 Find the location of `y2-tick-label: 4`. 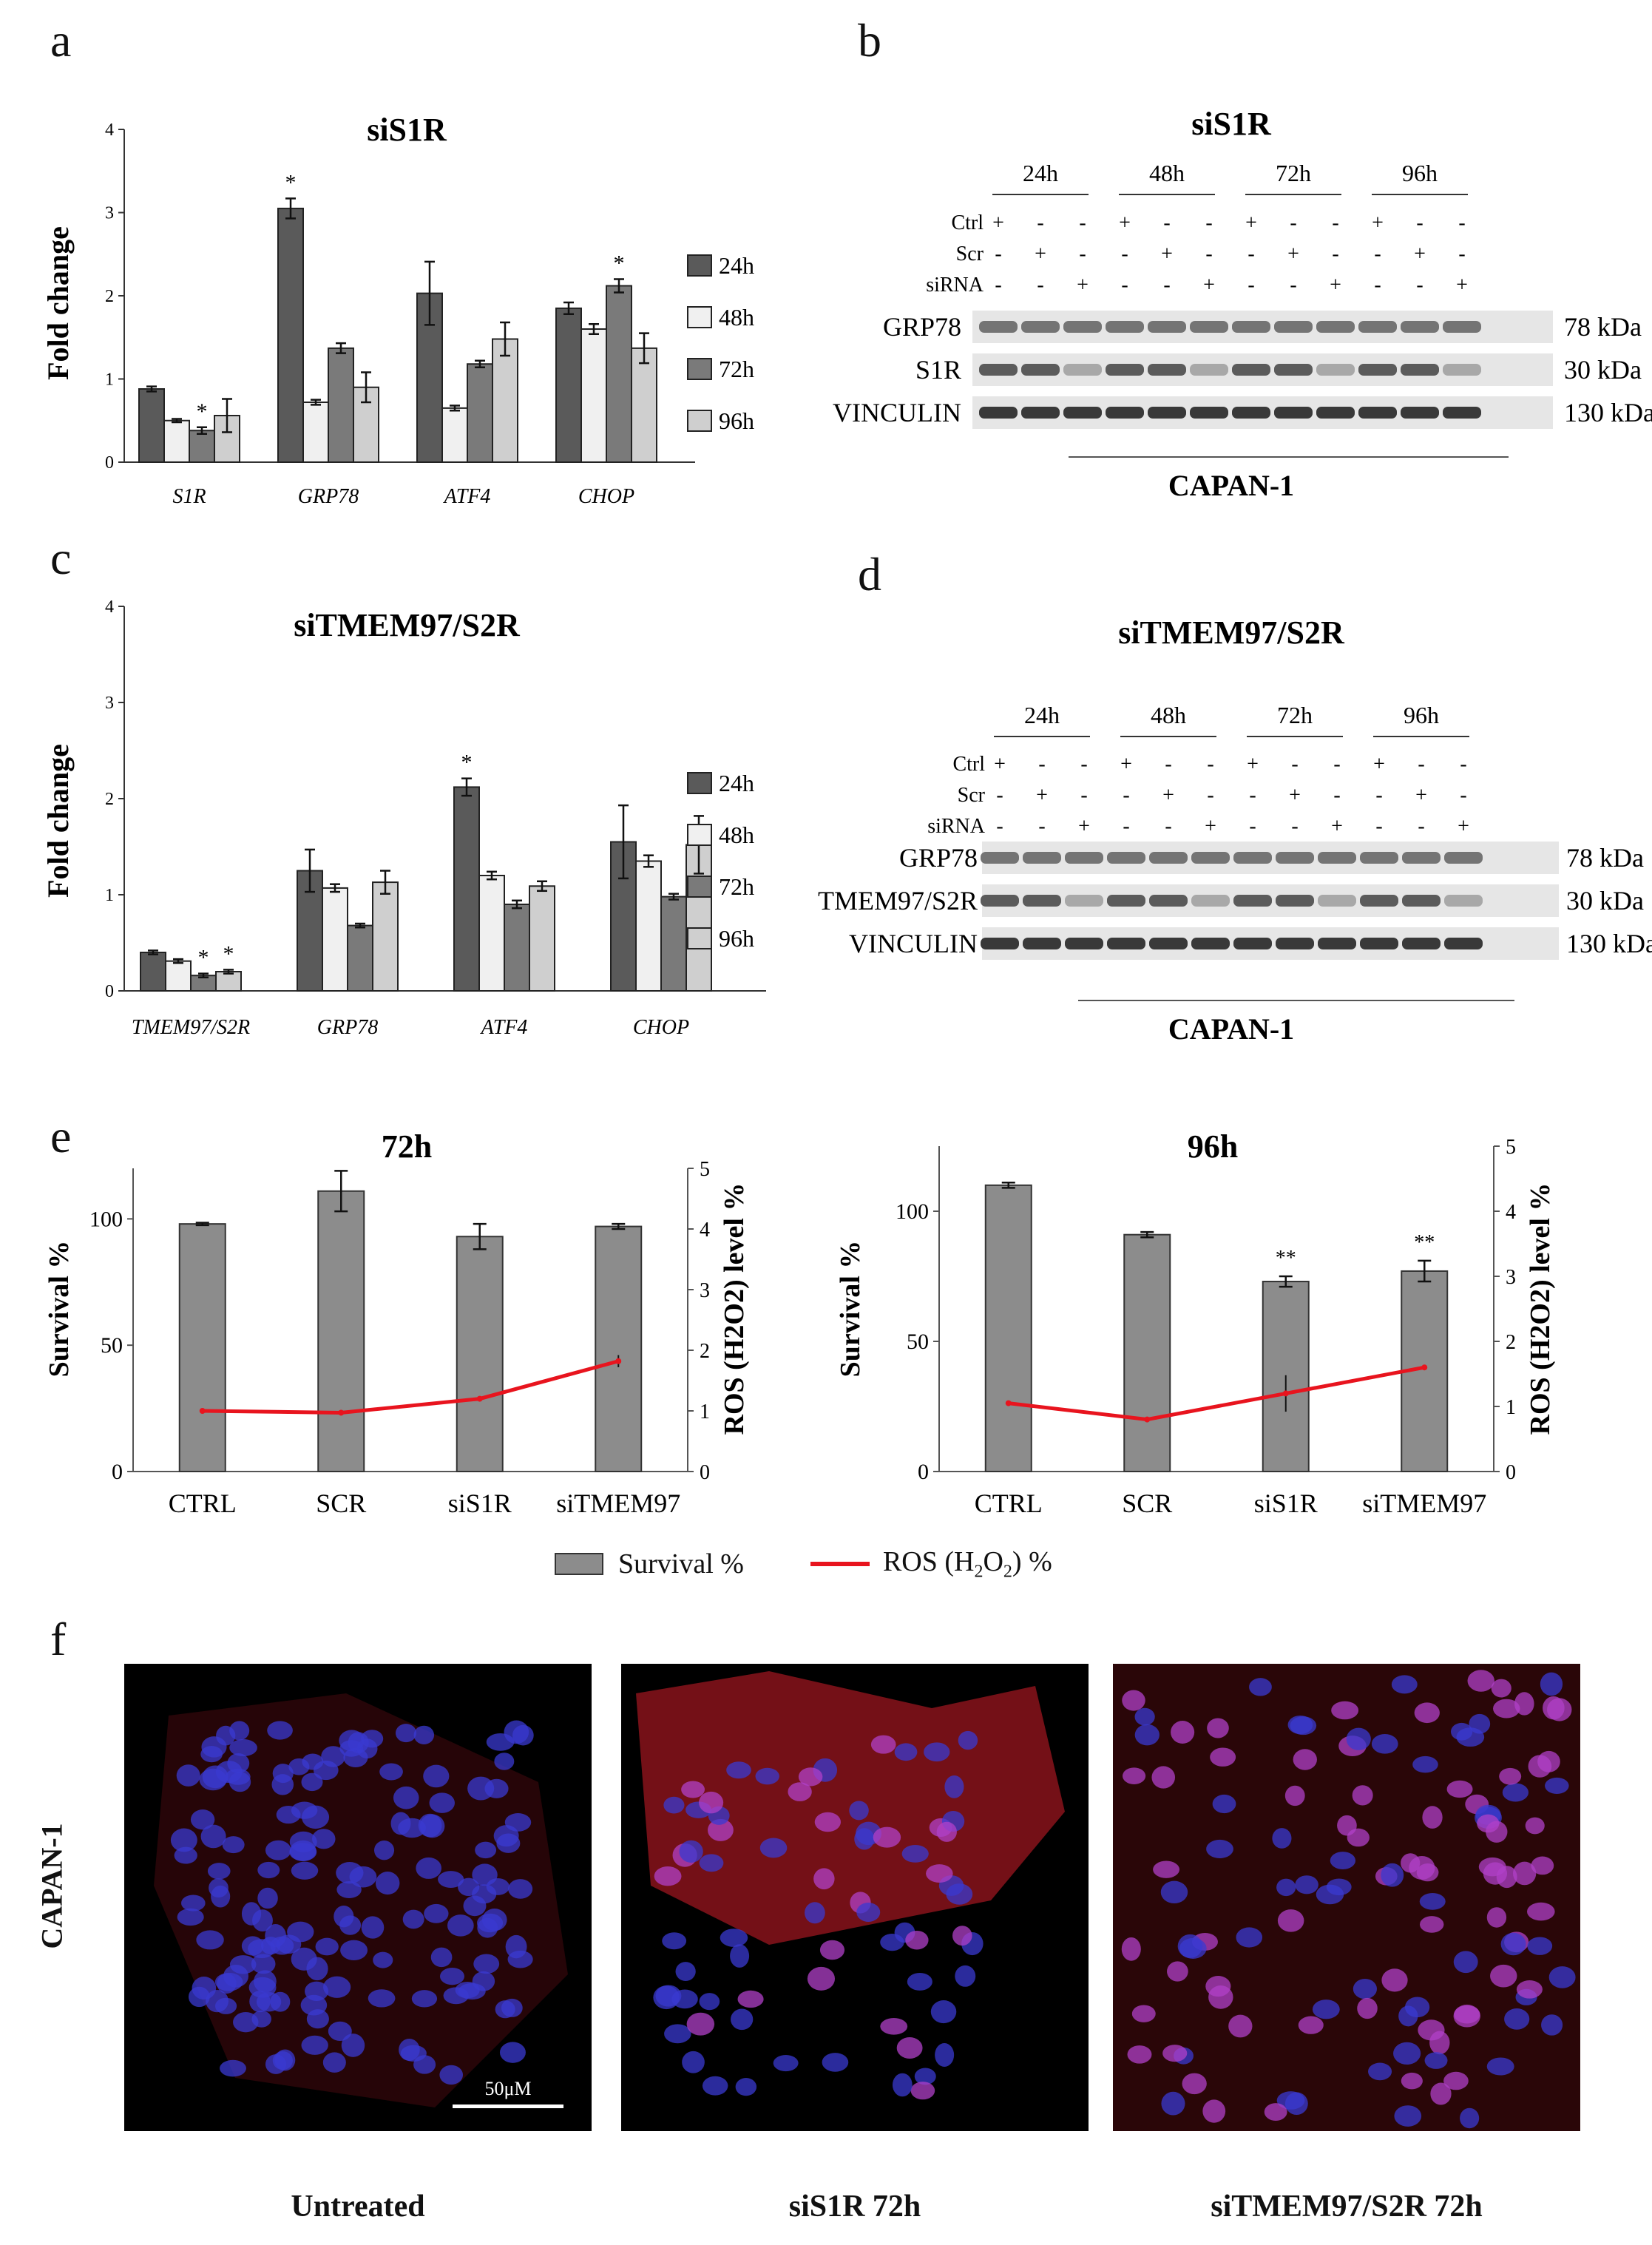

y2-tick-label: 4 is located at coordinates (705, 1230).